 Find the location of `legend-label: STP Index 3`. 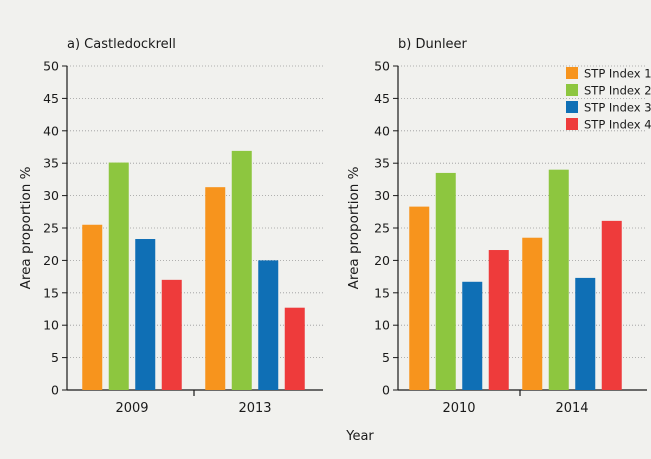

legend-label: STP Index 3 is located at coordinates (617, 108).